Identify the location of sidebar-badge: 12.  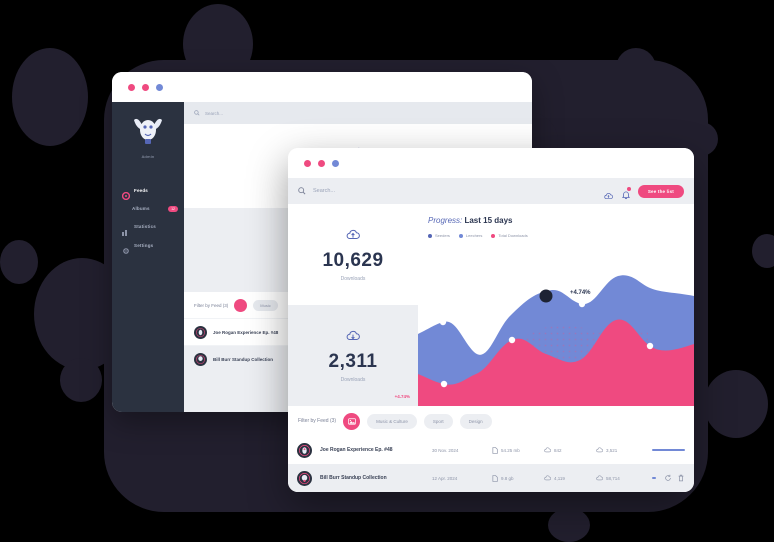
(173, 208).